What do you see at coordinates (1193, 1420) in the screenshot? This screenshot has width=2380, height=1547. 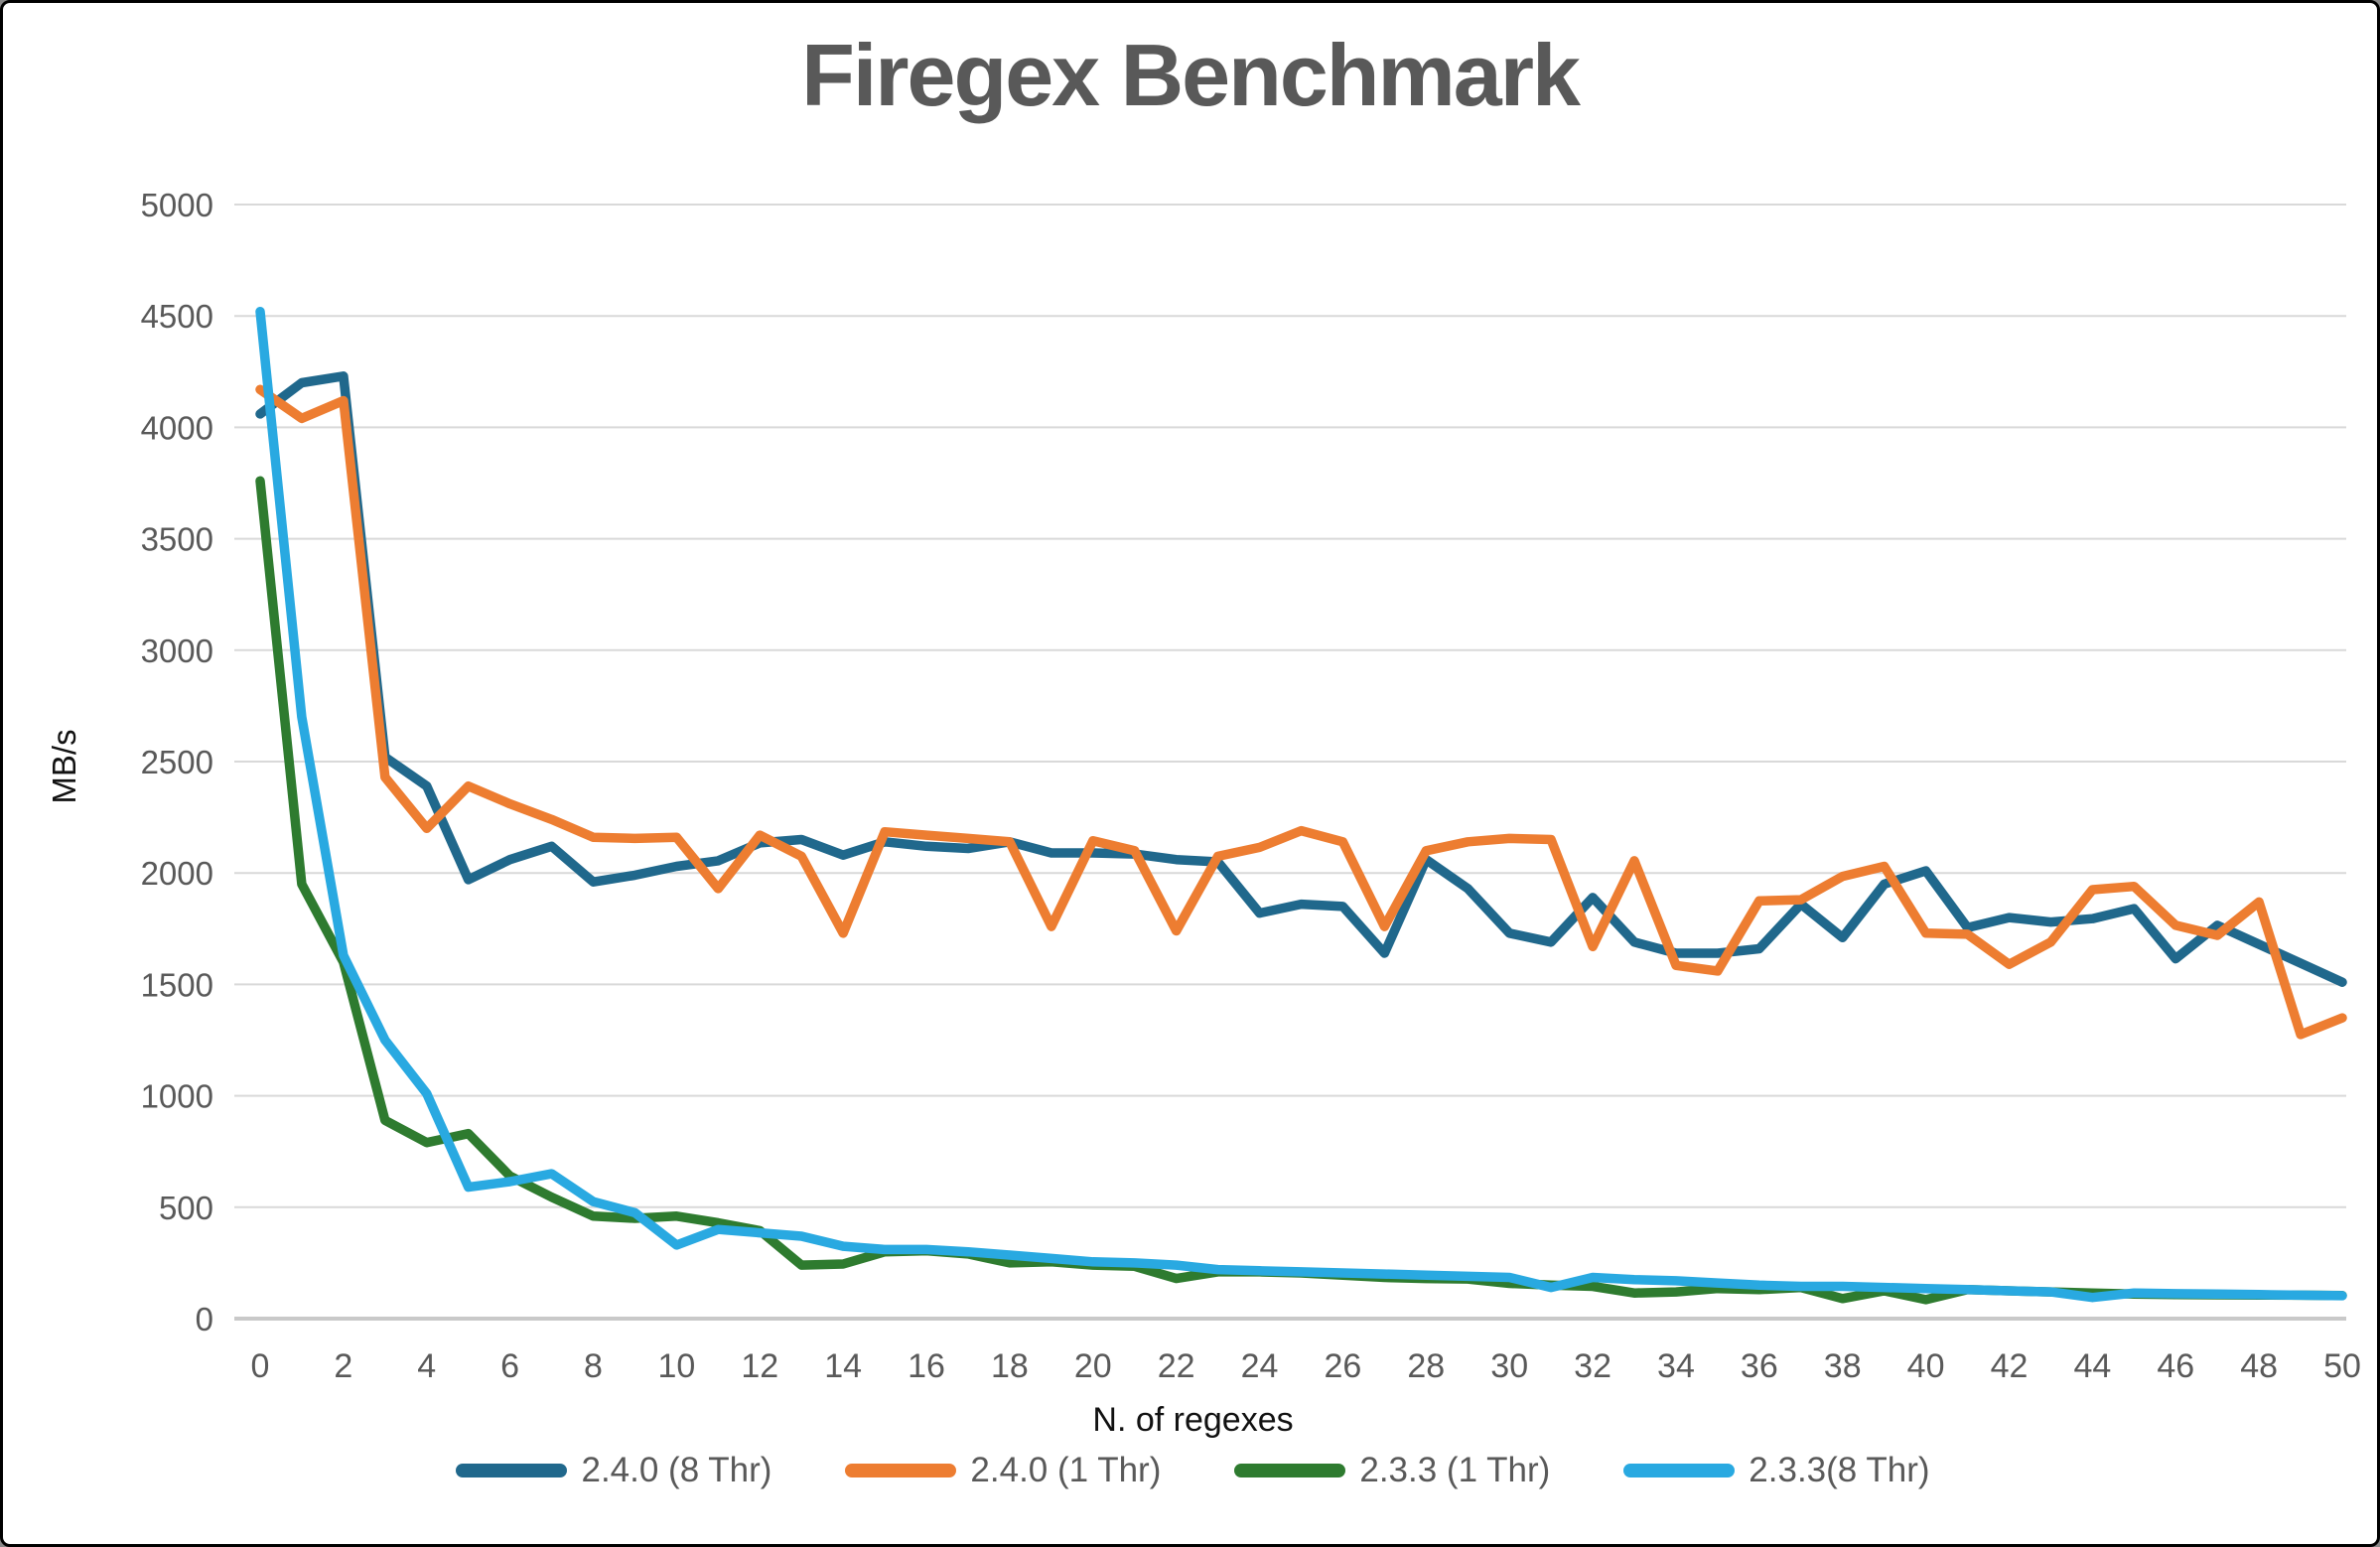 I see `x-axis-title: N. of regexes` at bounding box center [1193, 1420].